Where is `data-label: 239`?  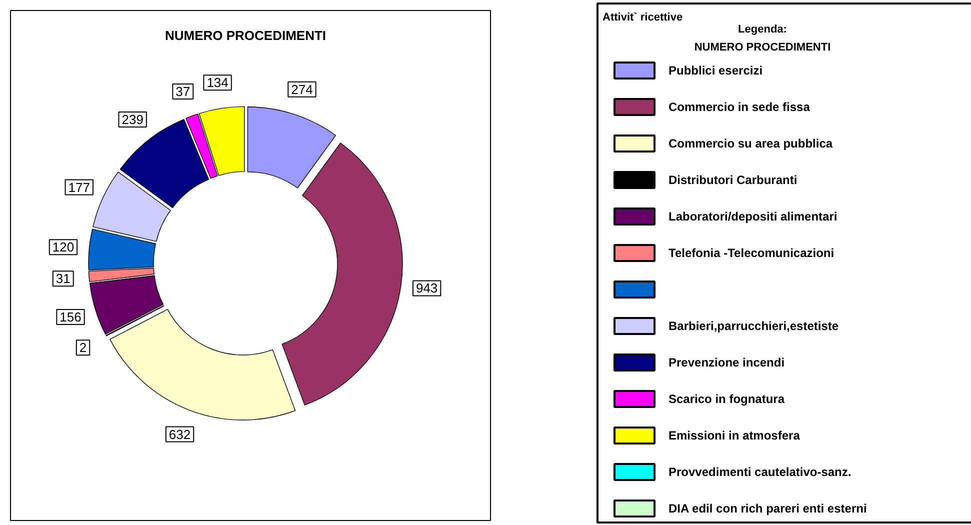 data-label: 239 is located at coordinates (133, 119).